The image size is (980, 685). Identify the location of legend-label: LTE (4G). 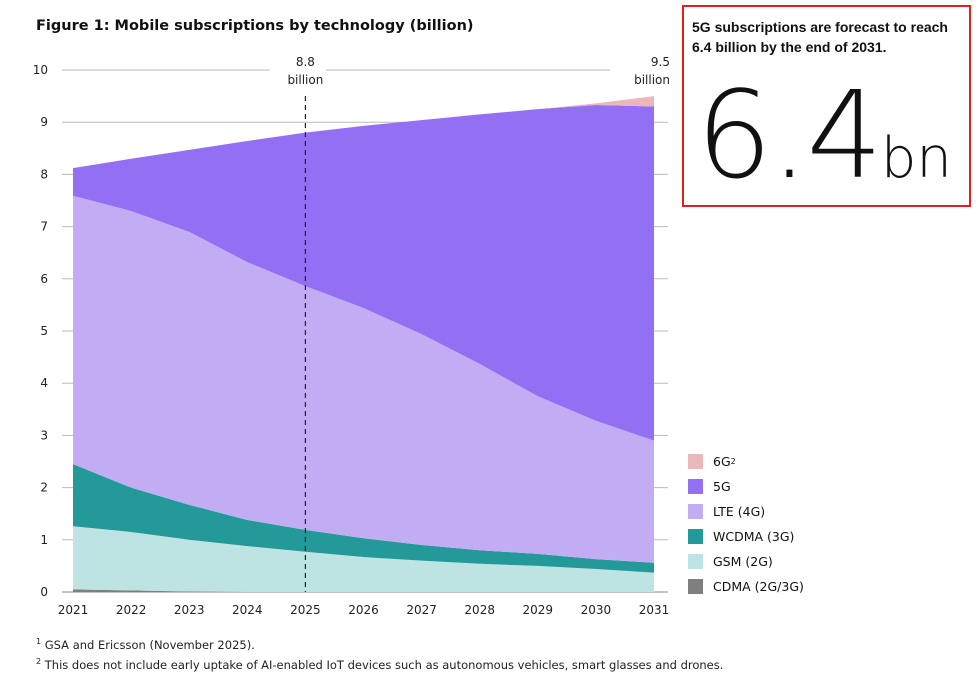
(739, 511).